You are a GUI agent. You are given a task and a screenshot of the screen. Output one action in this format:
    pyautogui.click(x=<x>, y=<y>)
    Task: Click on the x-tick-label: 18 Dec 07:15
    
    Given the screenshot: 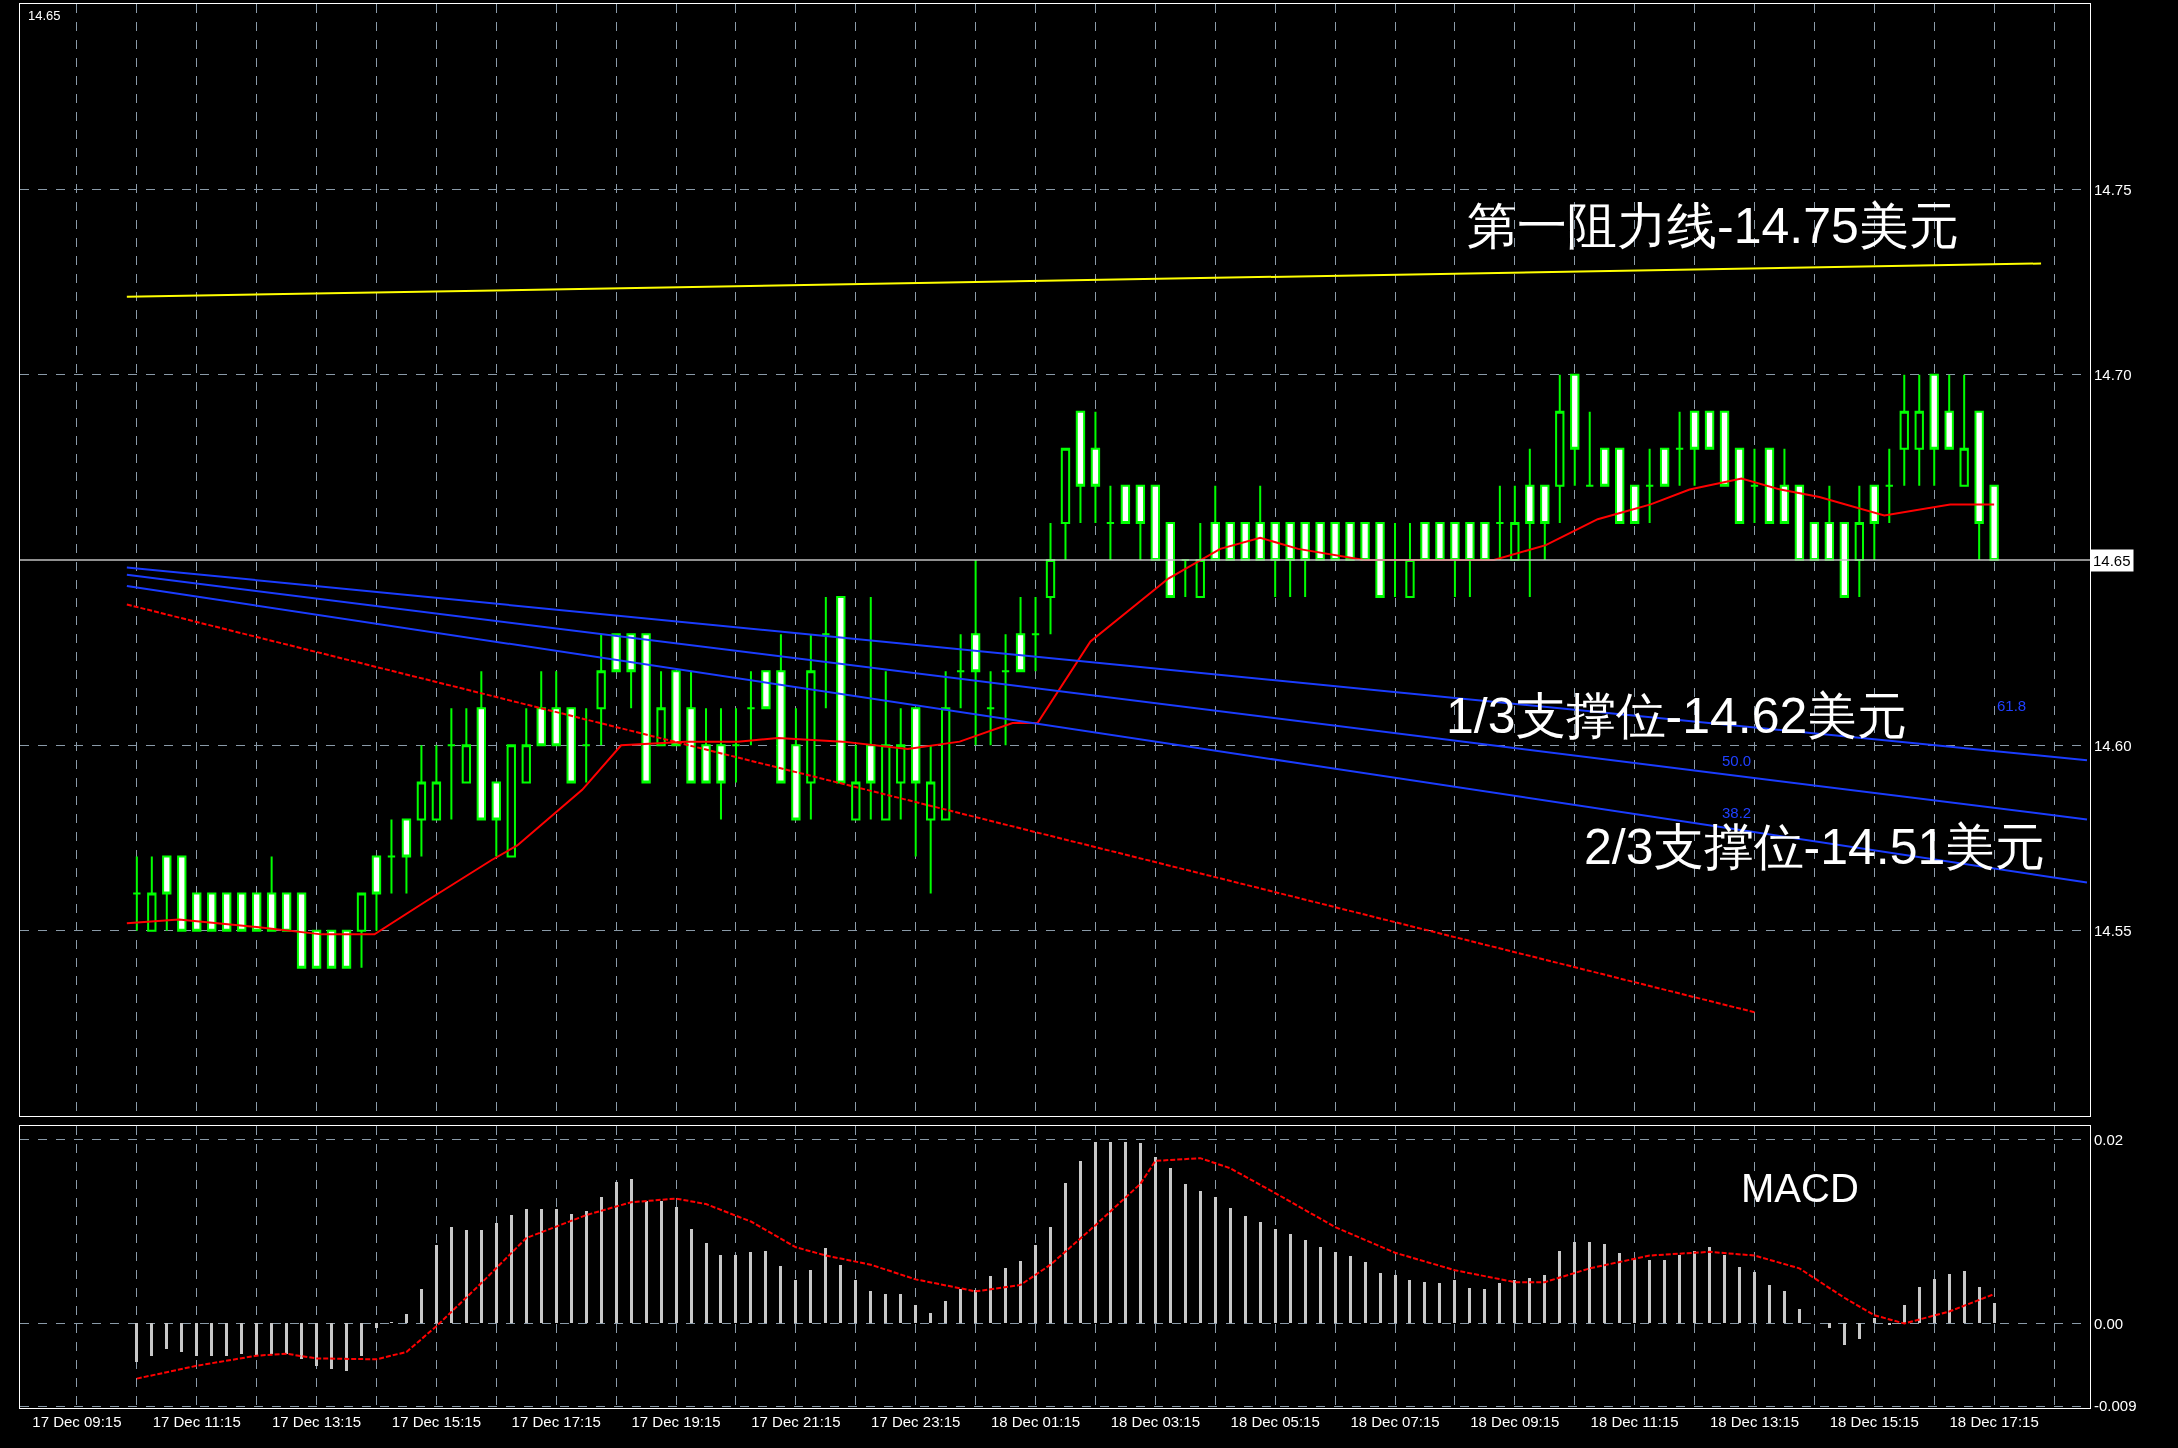 What is the action you would take?
    pyautogui.click(x=1395, y=1421)
    